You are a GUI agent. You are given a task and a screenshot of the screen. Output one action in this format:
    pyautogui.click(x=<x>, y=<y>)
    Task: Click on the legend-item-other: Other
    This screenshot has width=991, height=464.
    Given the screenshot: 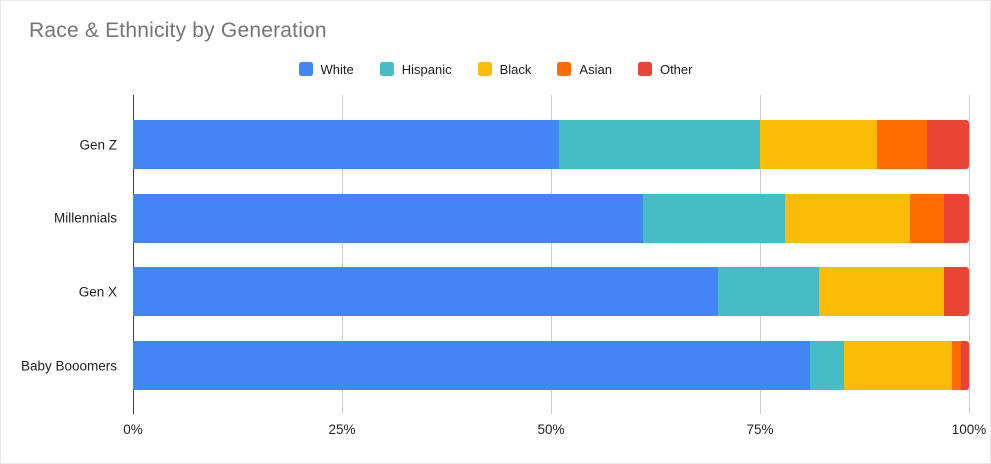 What is the action you would take?
    pyautogui.click(x=665, y=69)
    